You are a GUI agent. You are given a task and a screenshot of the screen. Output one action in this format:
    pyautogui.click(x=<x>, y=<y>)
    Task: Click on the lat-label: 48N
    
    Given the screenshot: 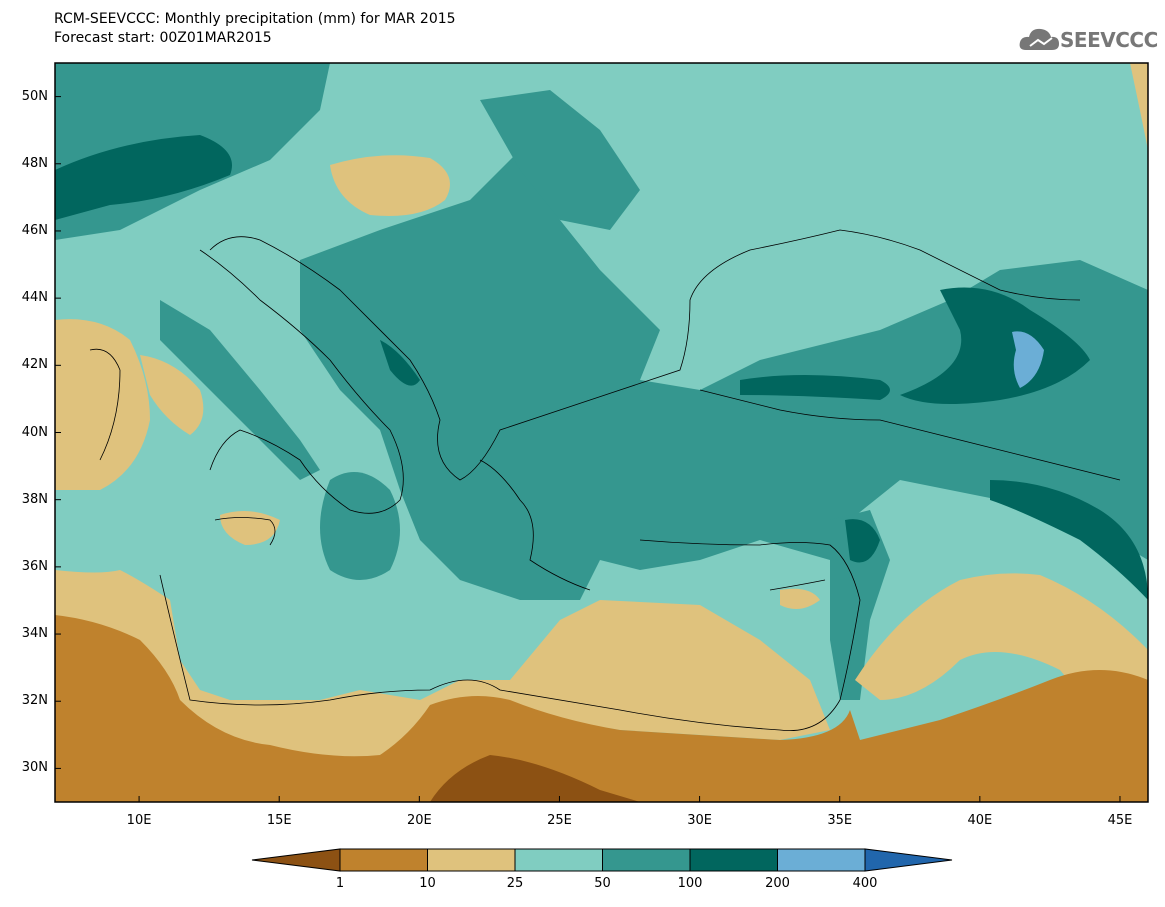 What is the action you would take?
    pyautogui.click(x=34, y=163)
    